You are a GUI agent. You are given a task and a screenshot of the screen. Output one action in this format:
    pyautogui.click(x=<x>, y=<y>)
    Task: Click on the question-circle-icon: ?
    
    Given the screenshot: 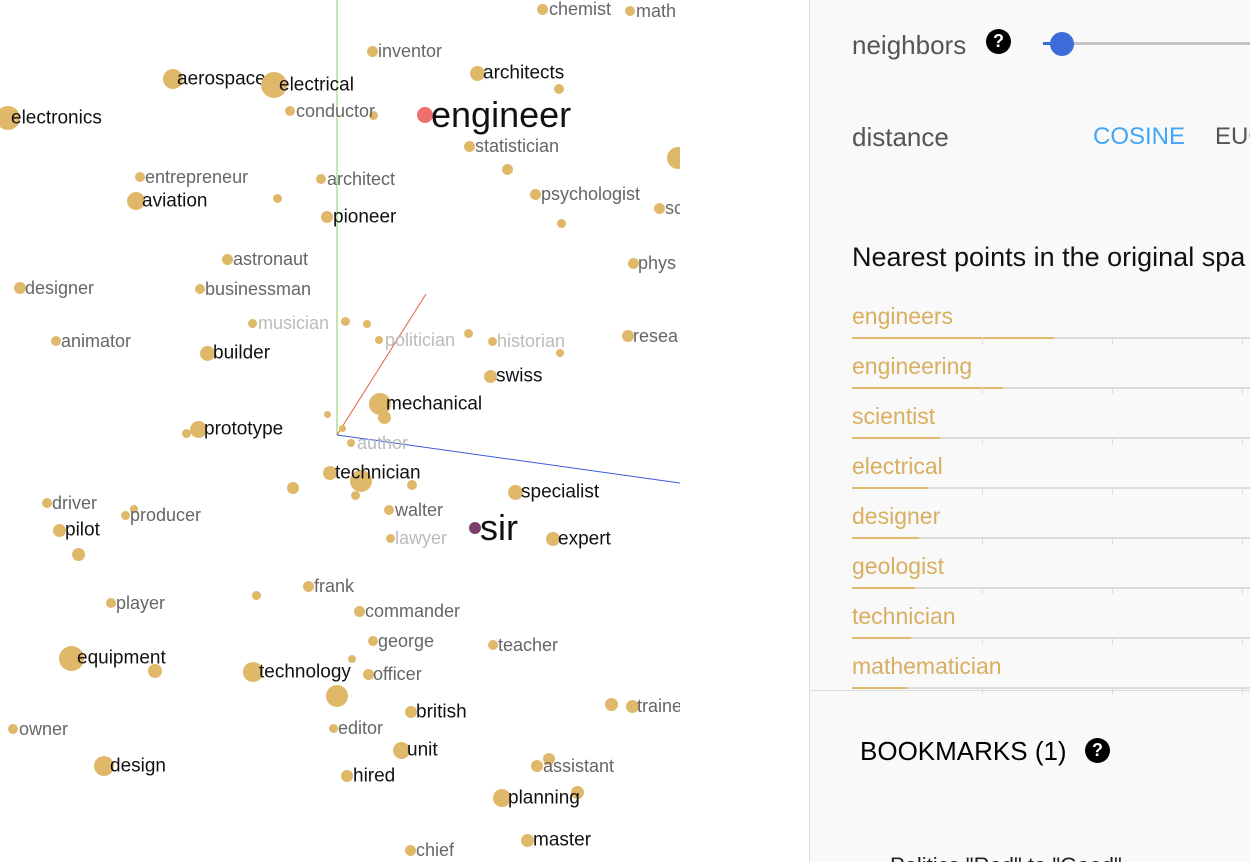 What is the action you would take?
    pyautogui.click(x=1097, y=750)
    